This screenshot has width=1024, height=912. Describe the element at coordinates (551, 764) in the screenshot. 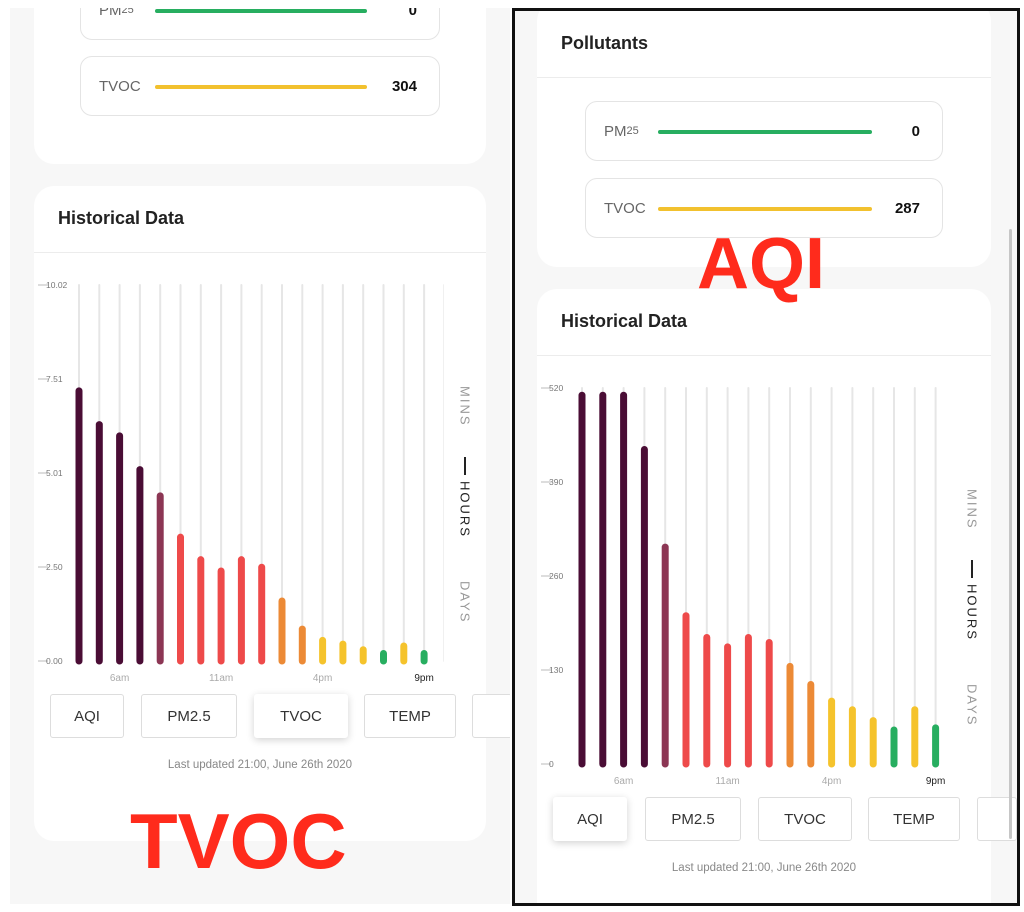

I see `y-tick-label: 0` at that location.